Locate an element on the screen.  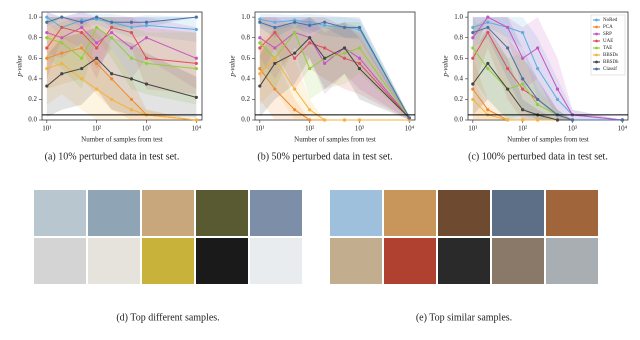
thumbnails-similar is located at coordinates (464, 237).